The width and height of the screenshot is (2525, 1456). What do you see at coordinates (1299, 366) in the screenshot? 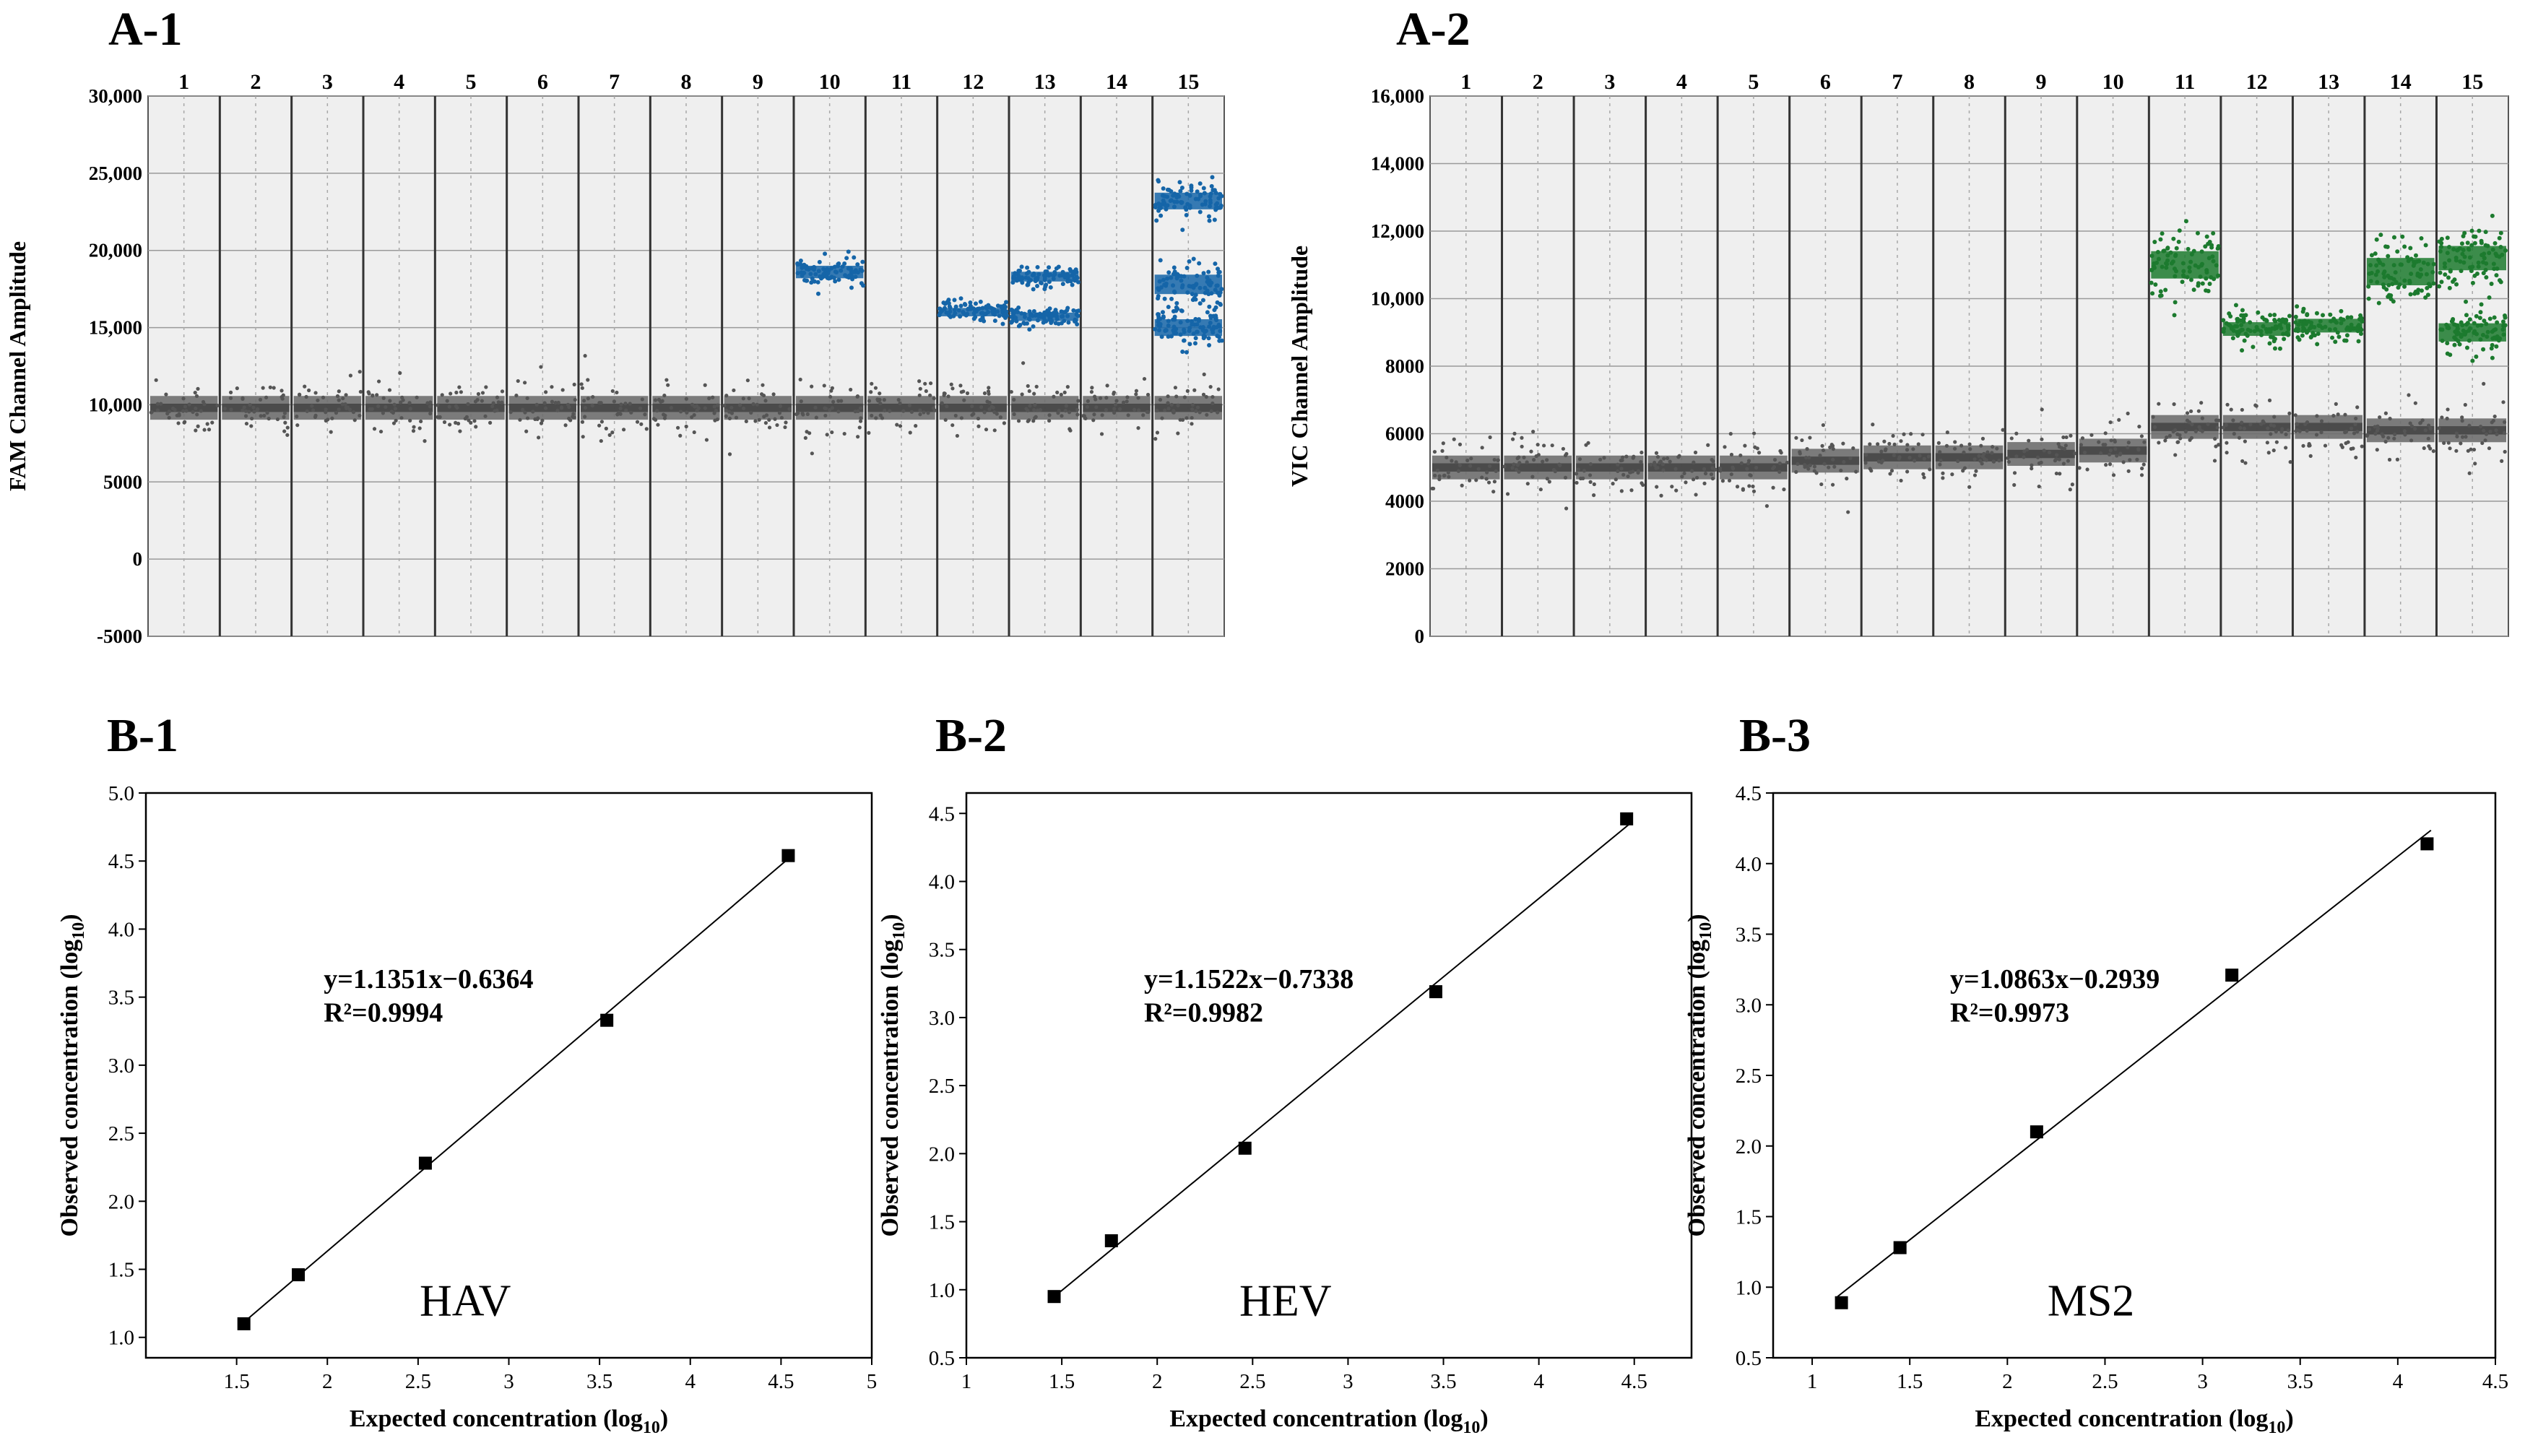
I see `y-axis-title: VIC Channel Amplitude` at bounding box center [1299, 366].